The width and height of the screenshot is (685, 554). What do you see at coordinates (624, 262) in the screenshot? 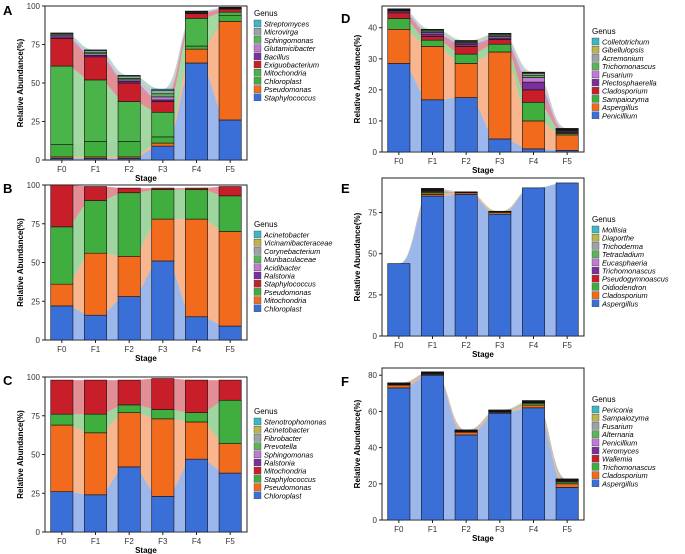
I see `legend-entry: Eucasphaeria` at bounding box center [624, 262].